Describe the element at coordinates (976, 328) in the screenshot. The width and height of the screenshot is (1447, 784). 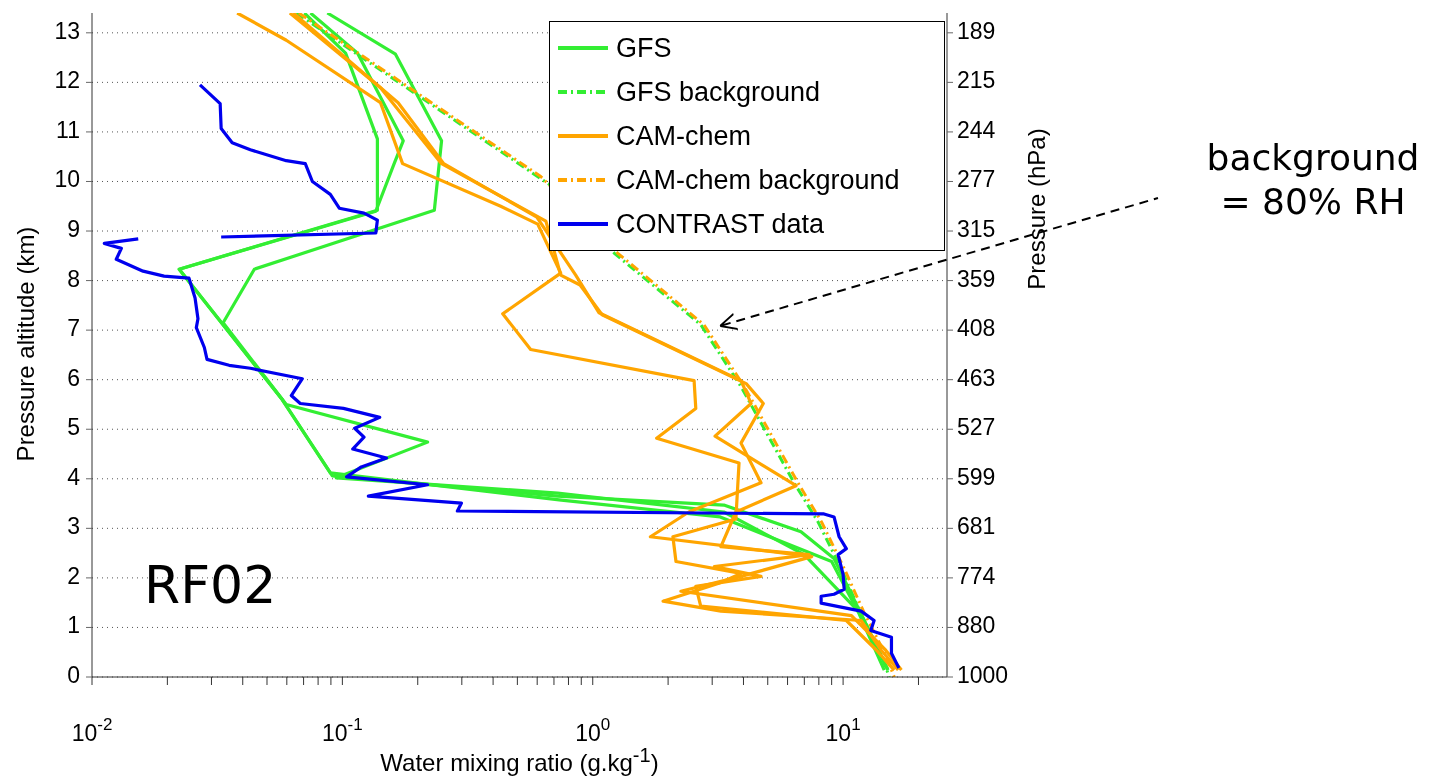
I see `category-label: 408` at that location.